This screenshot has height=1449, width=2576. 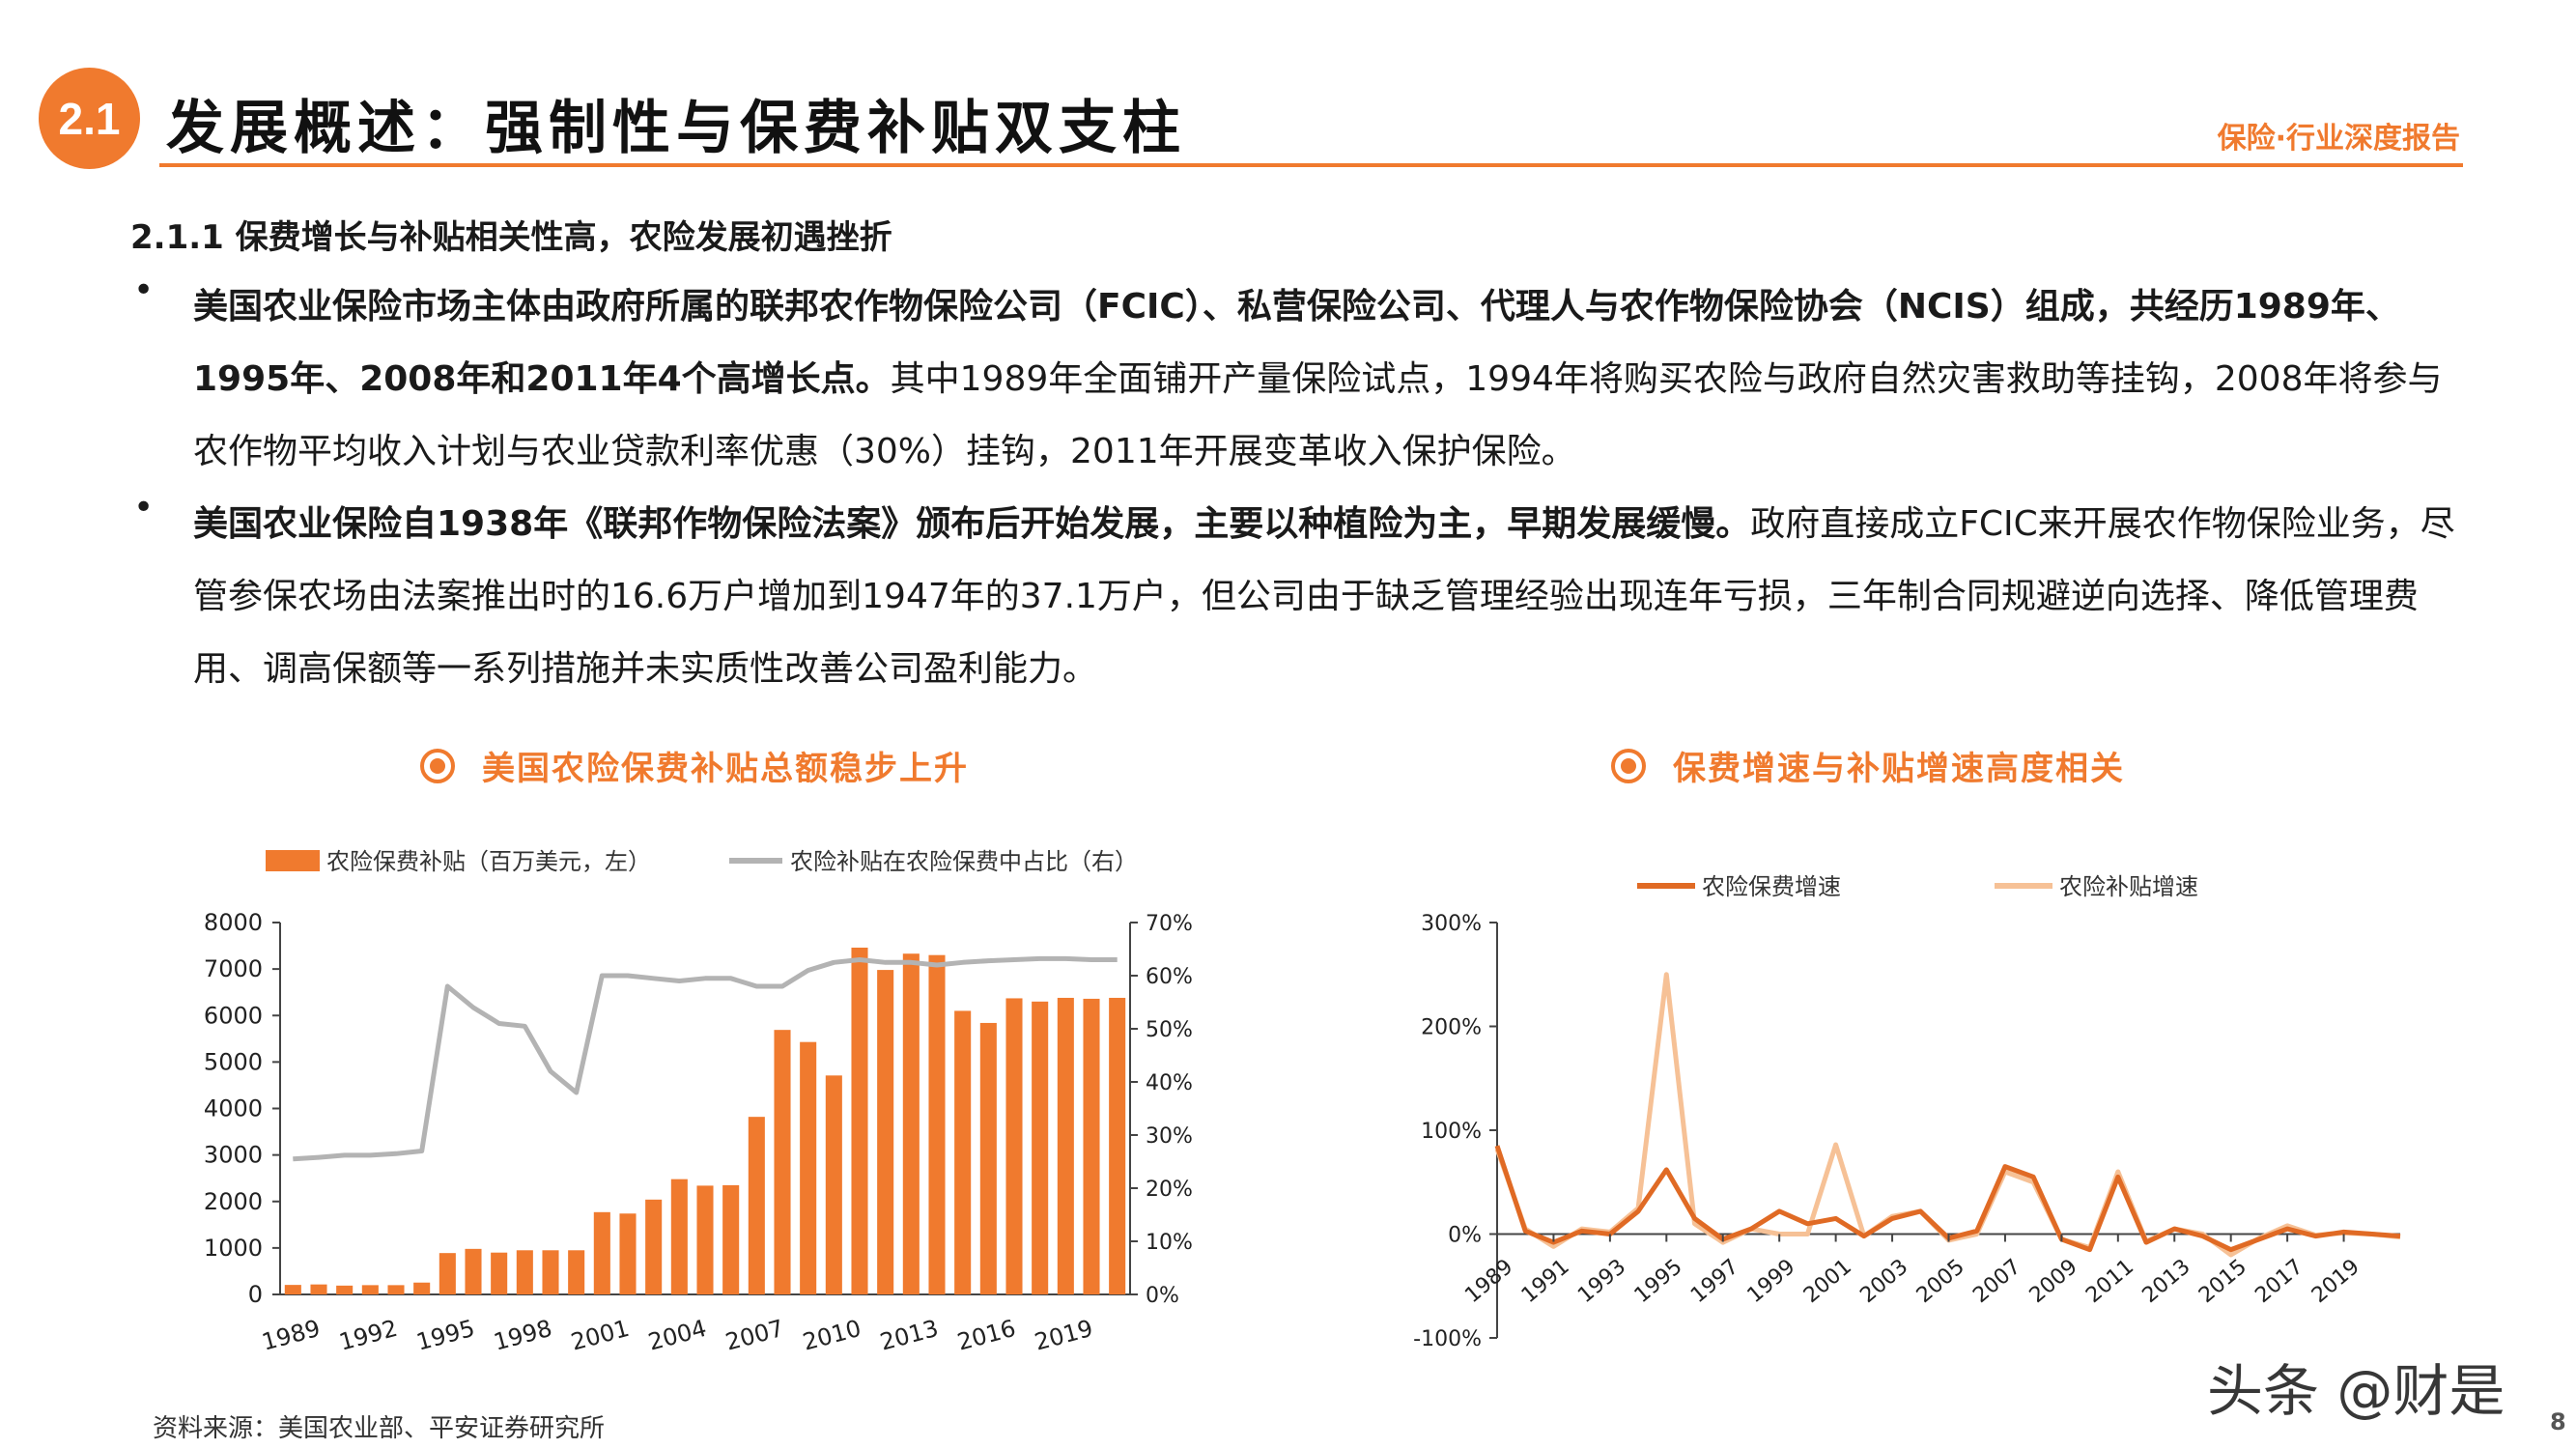 I want to click on y-tick-label: 0%, so click(x=1465, y=1236).